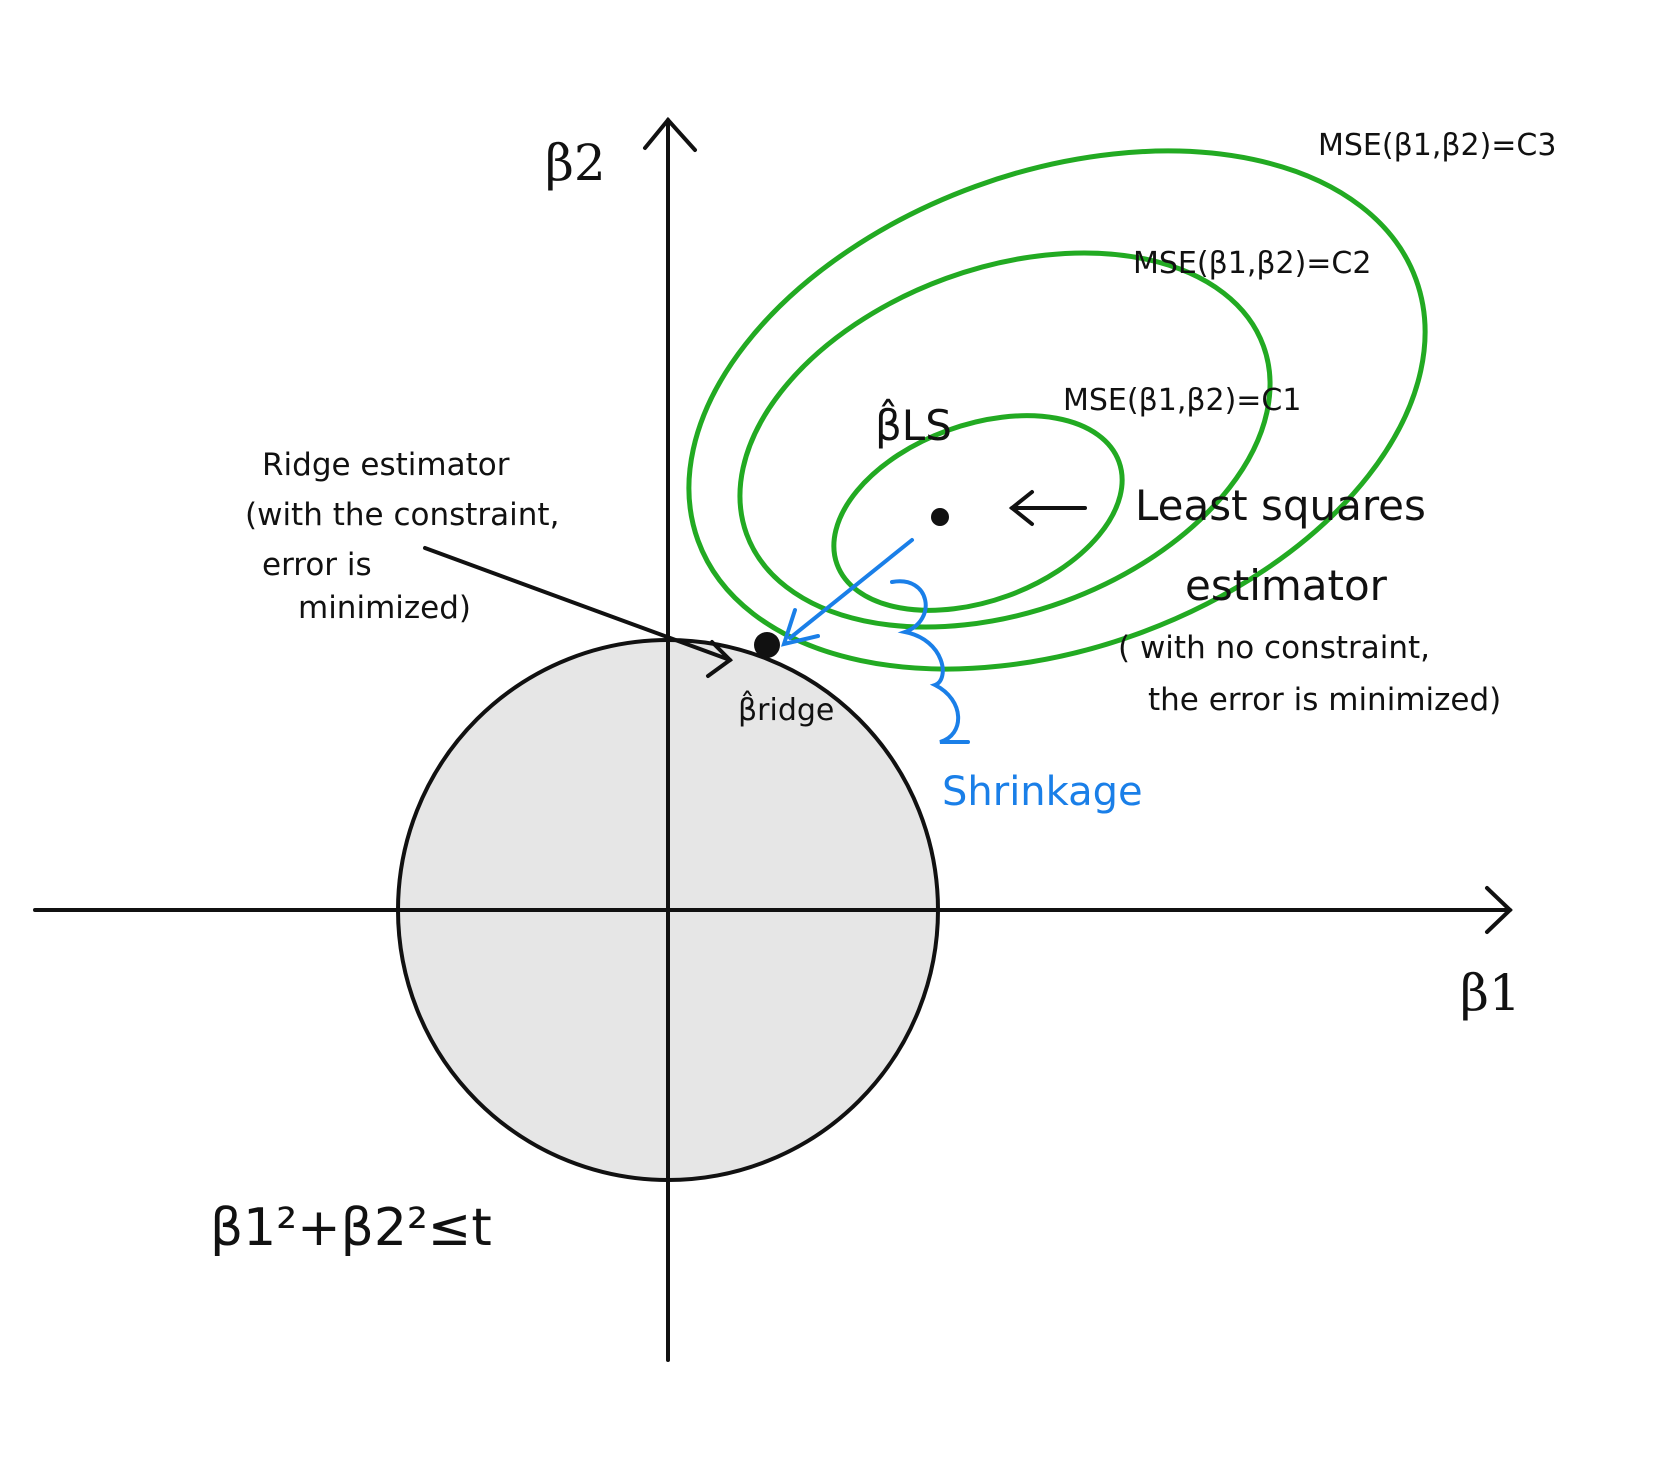  I want to click on shrinkage-label: Shrinkage, so click(1042, 792).